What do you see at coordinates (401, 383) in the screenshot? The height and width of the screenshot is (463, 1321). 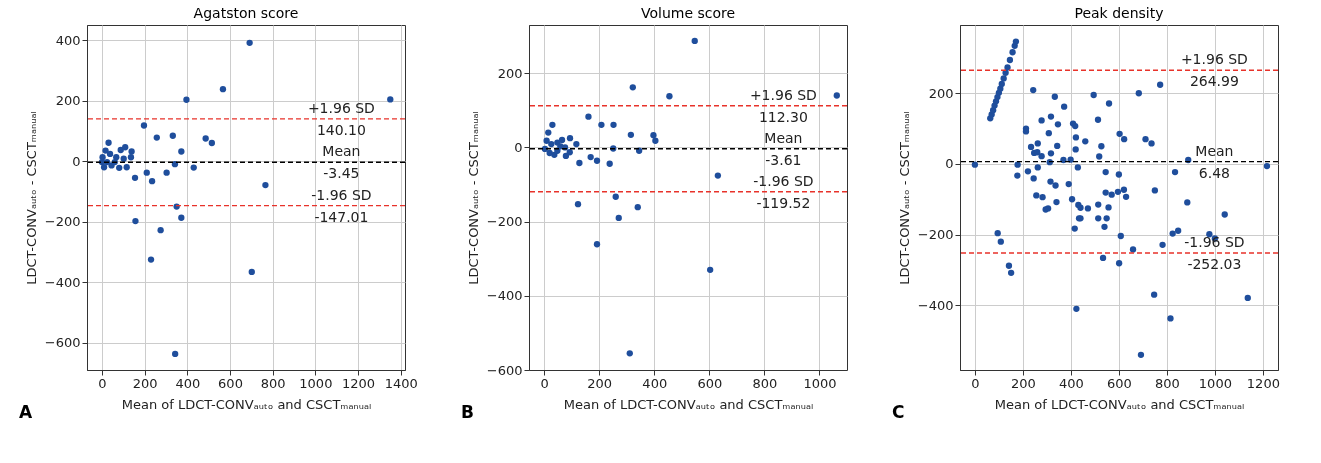 I see `x-tick-label: 1400` at bounding box center [401, 383].